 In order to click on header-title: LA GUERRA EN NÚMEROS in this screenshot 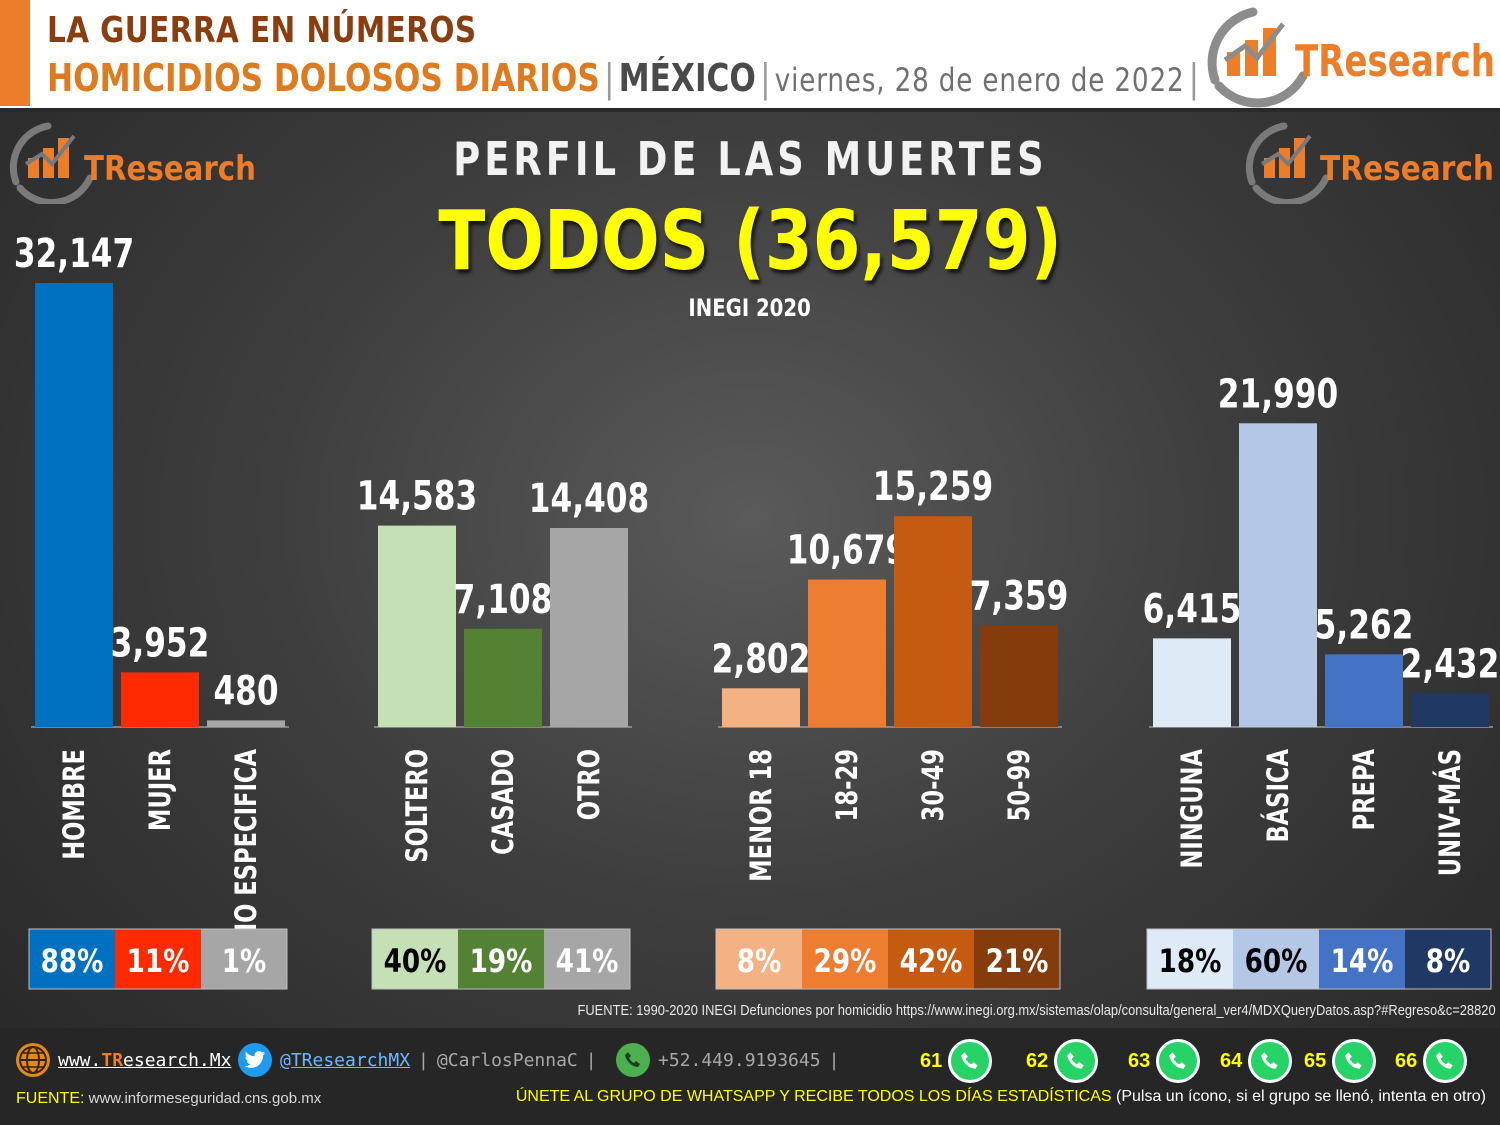, I will do `click(262, 30)`.